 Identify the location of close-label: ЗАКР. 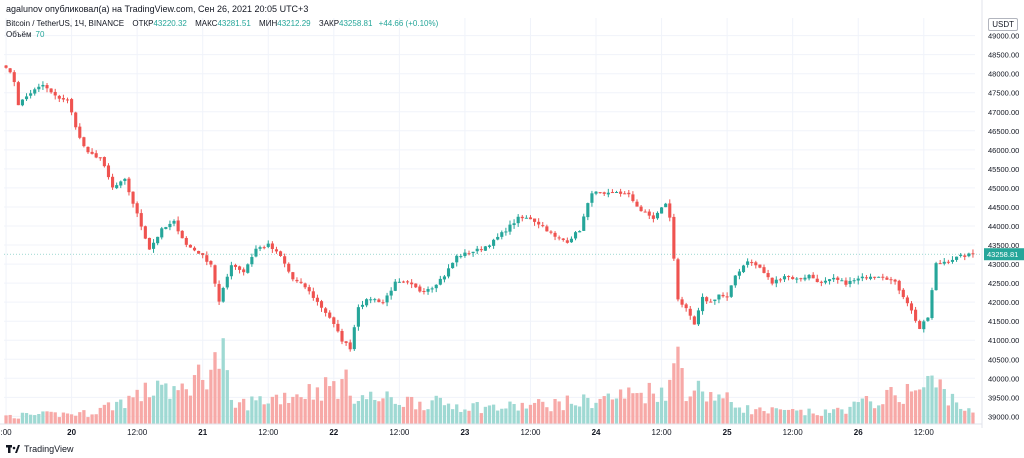
(329, 23).